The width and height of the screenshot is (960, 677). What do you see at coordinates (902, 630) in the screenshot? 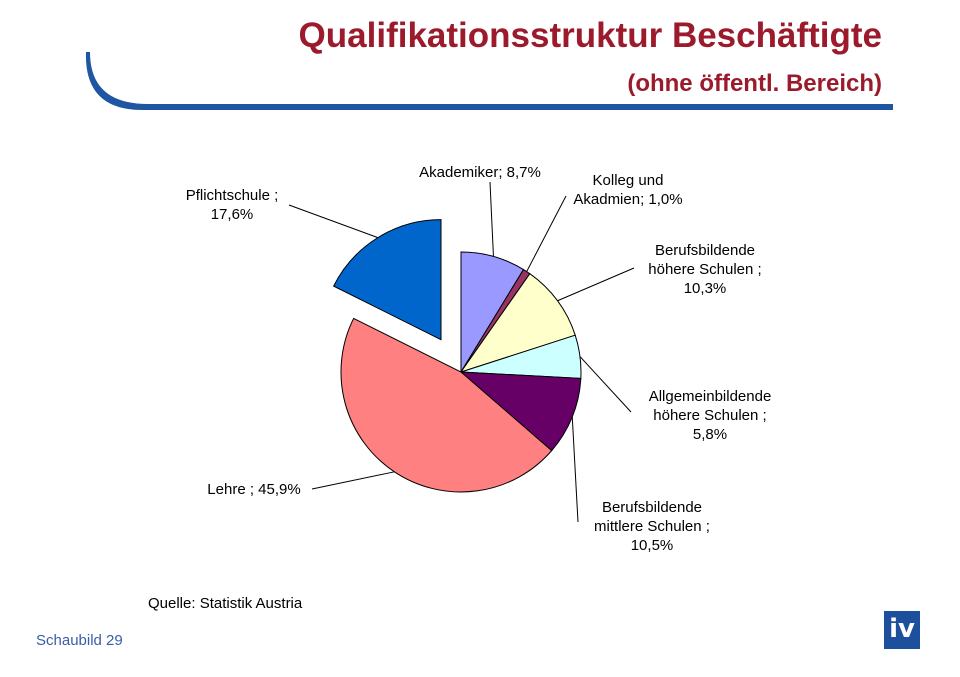
I see `iv-logo: iv` at bounding box center [902, 630].